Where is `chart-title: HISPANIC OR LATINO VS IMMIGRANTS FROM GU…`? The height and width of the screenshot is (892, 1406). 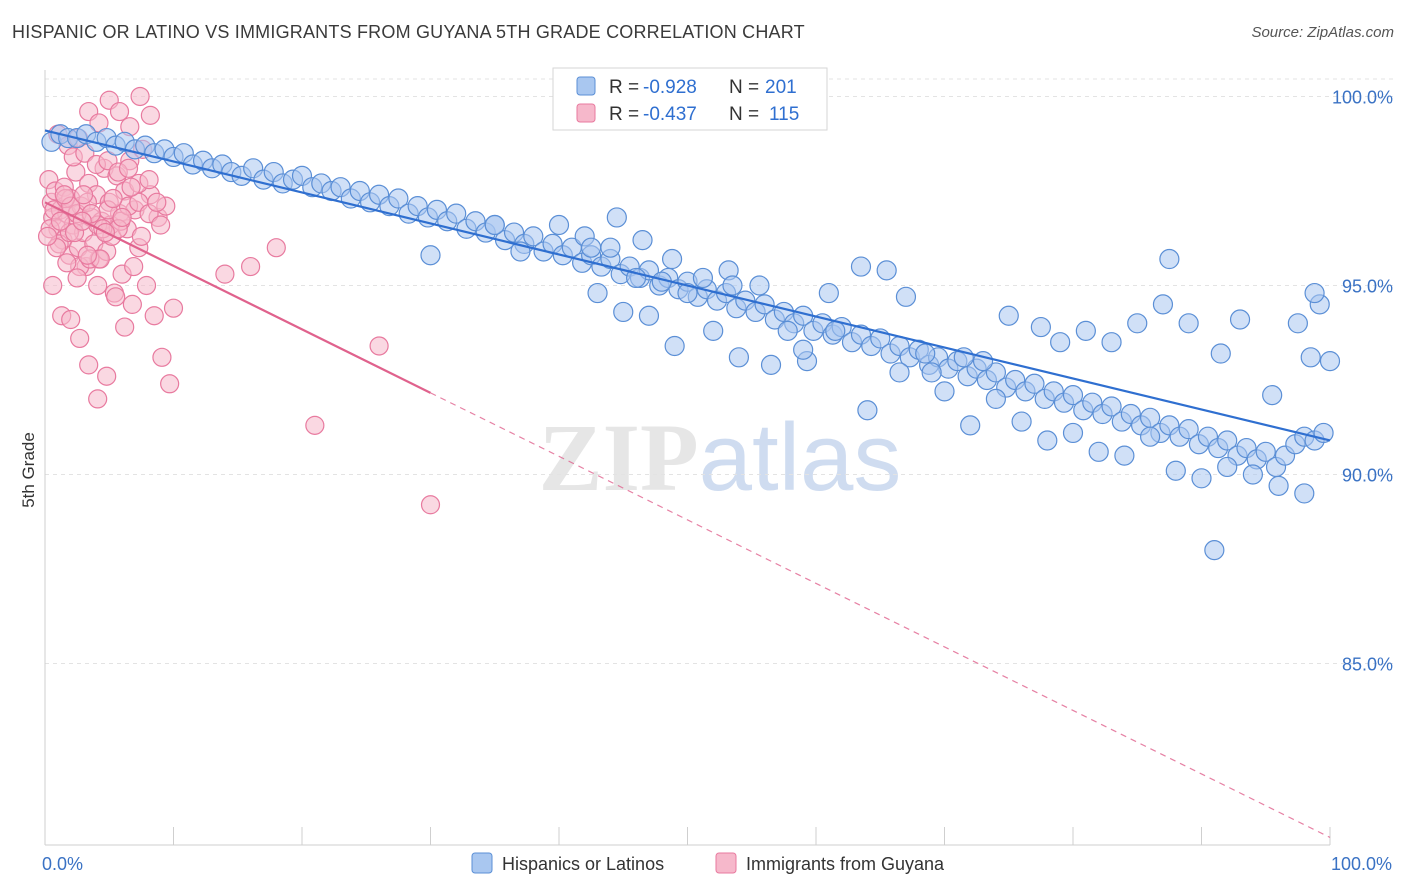
chart-title: HISPANIC OR LATINO VS IMMIGRANTS FROM GU… is located at coordinates (408, 32).